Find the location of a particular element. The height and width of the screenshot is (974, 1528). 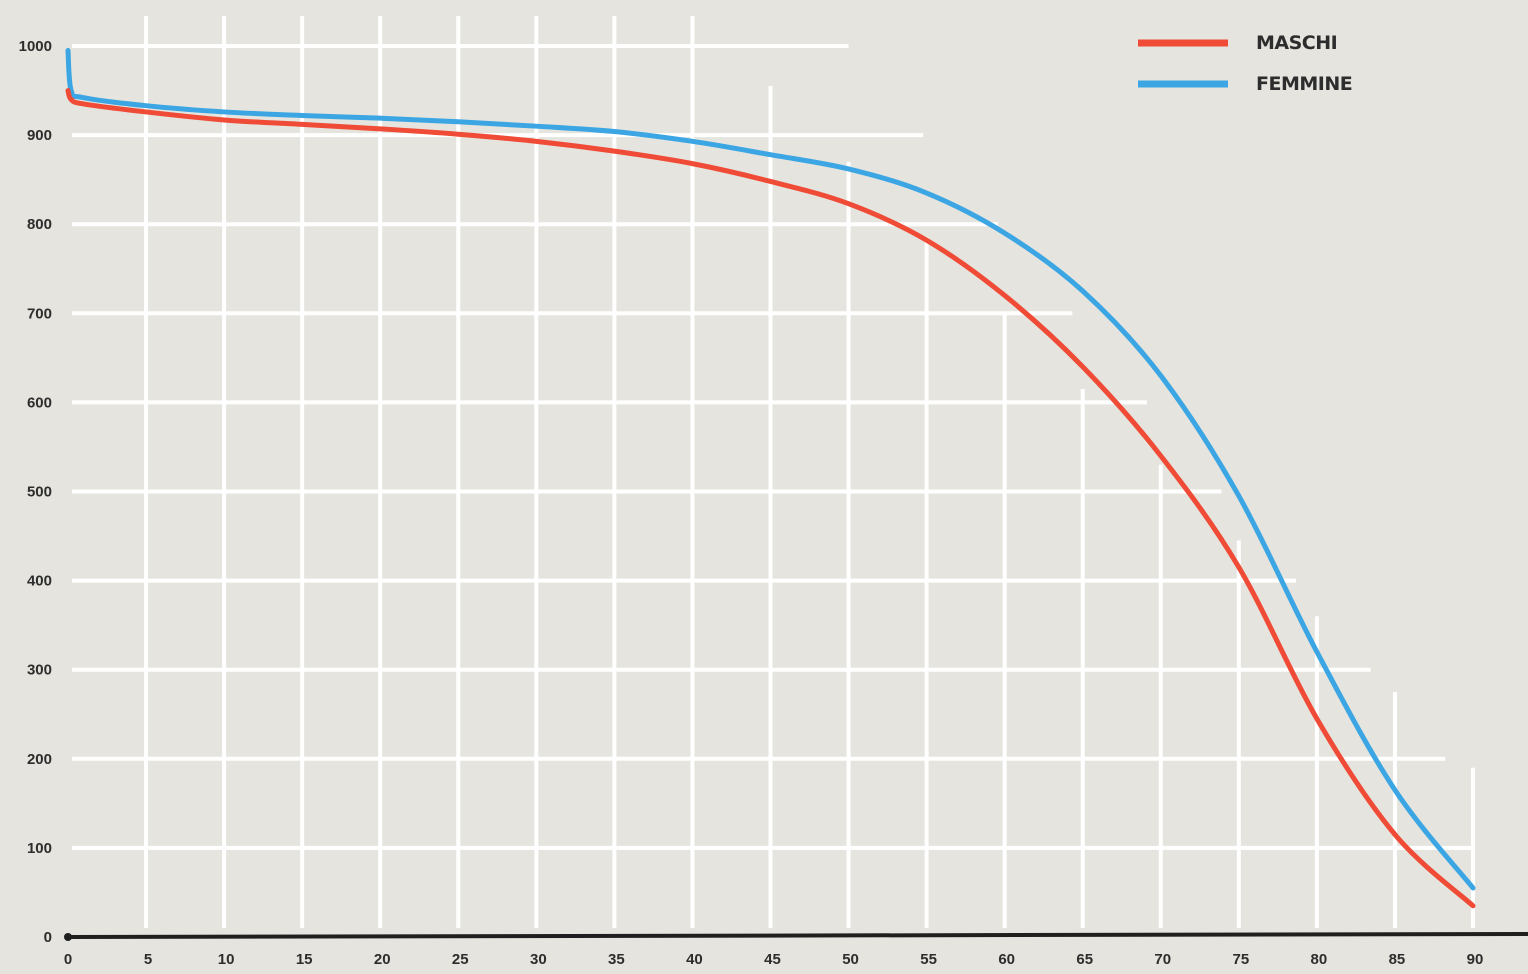

legend-label-femmine: FEMMINE is located at coordinates (1304, 84).